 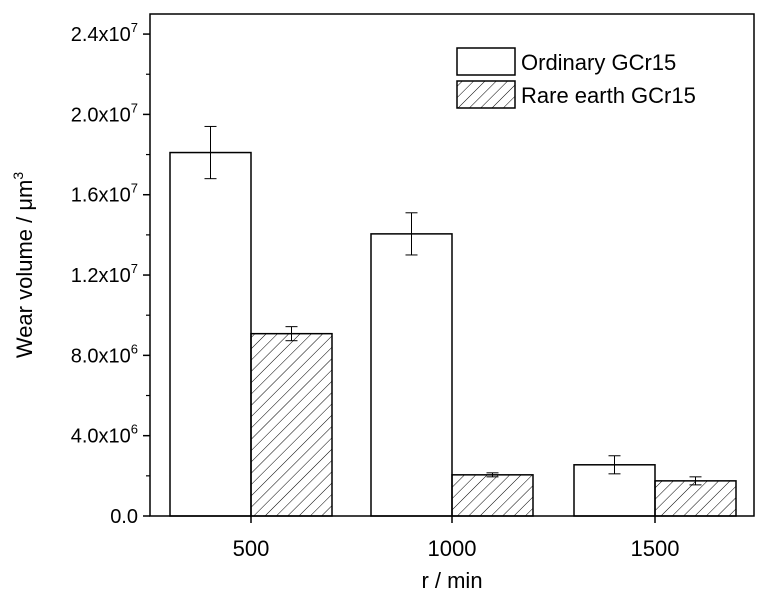 I want to click on legend-label: Rare earth GCr15, so click(x=608, y=95).